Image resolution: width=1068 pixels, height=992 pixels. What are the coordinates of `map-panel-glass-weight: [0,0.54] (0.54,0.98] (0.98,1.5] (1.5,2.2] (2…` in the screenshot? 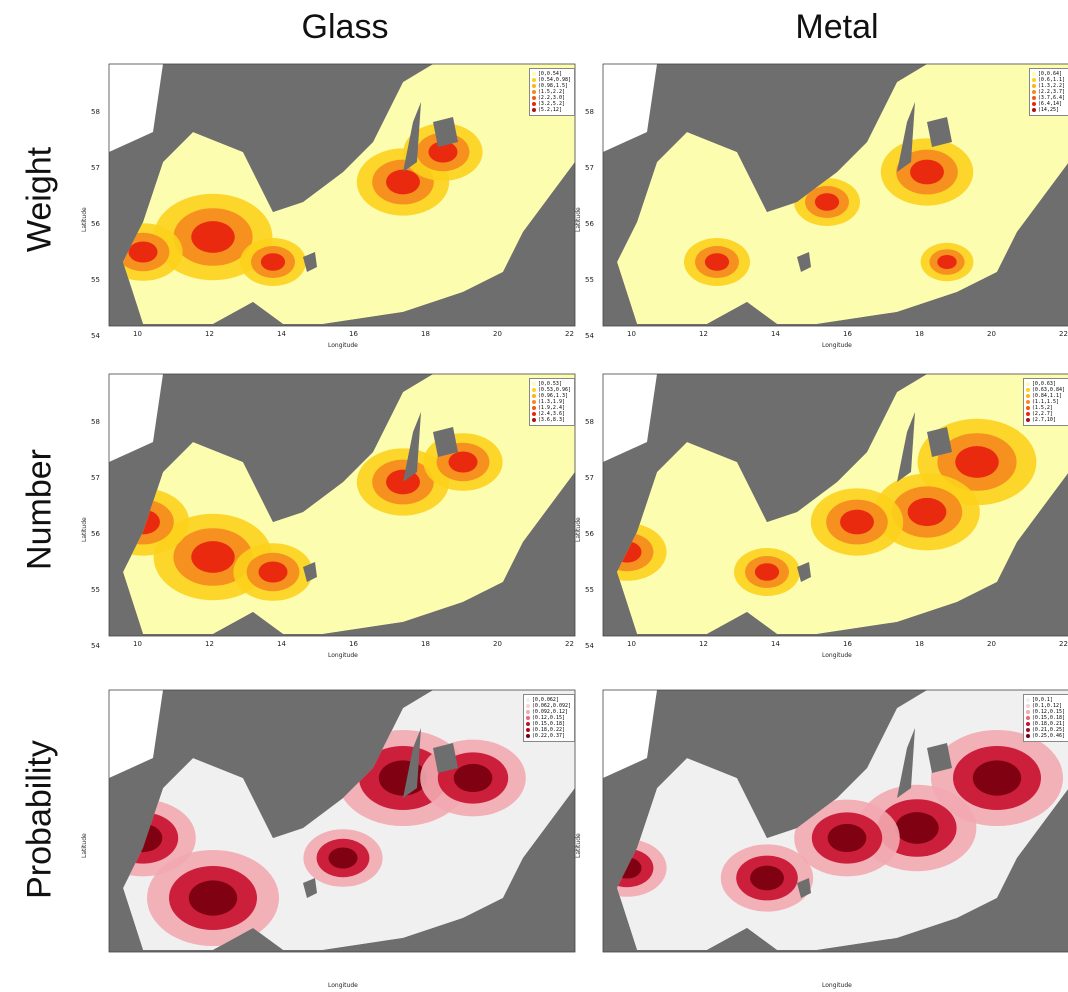 It's located at (342, 207).